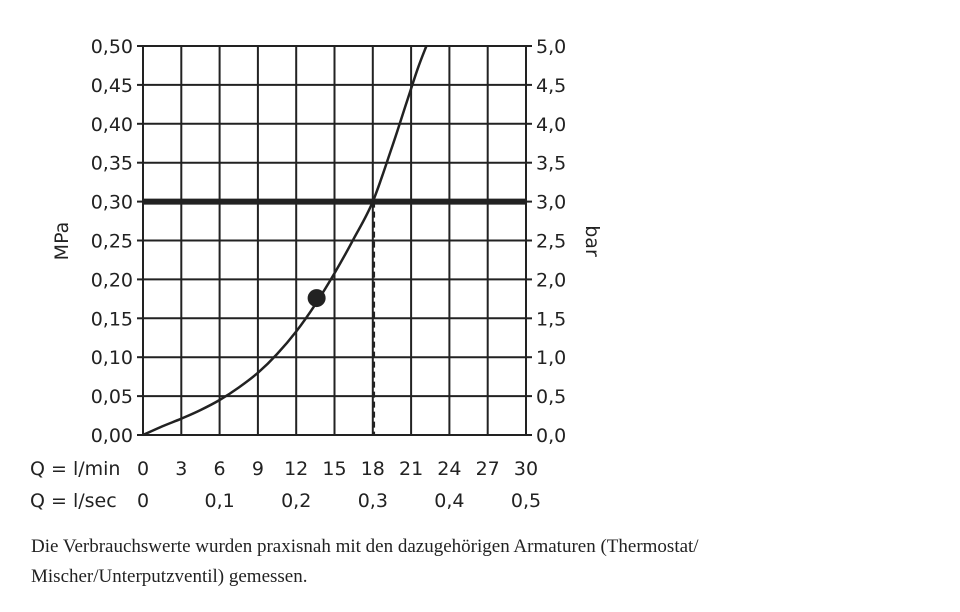  I want to click on y-tick-label-right: 1,0, so click(551, 358).